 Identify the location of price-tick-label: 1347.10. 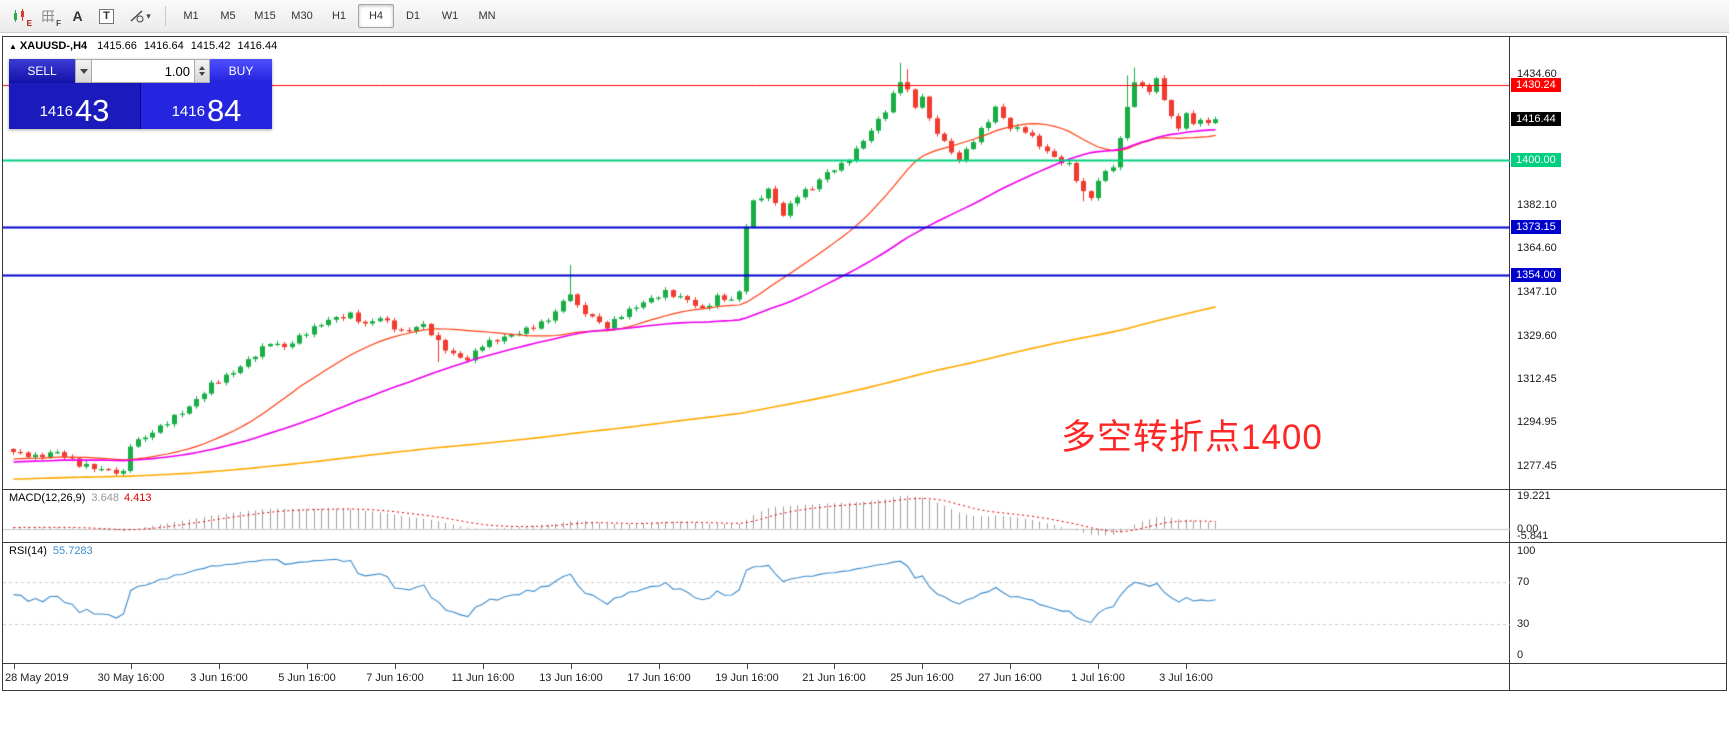
(1537, 292).